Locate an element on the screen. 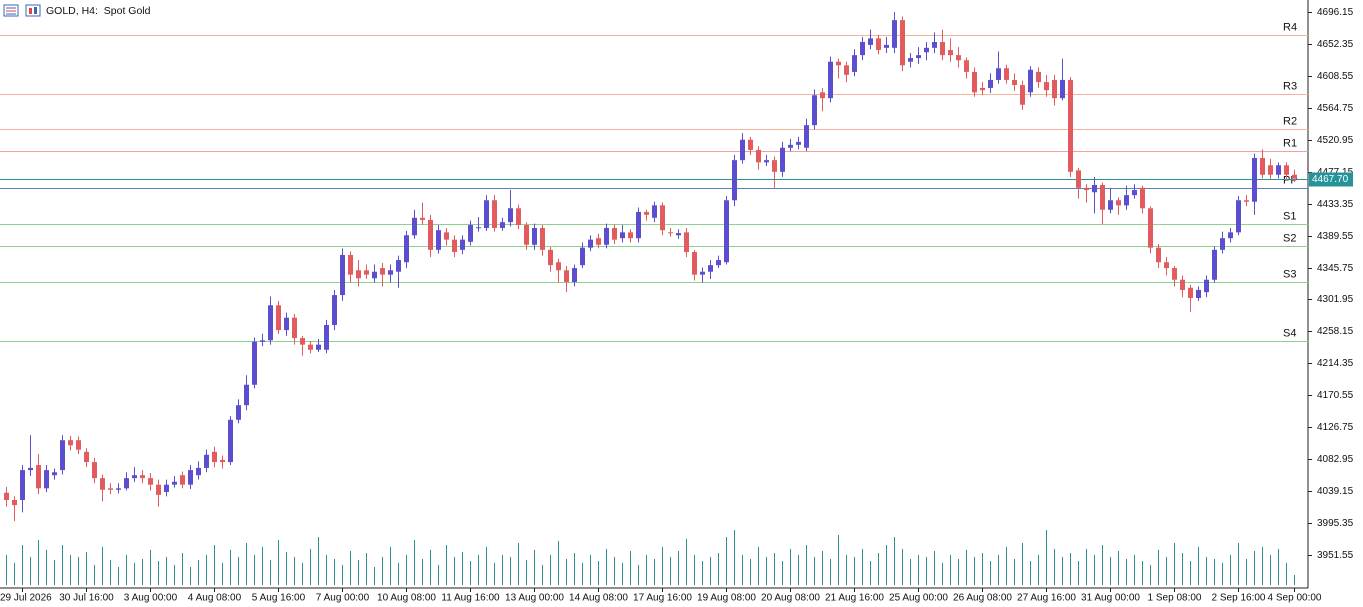 The width and height of the screenshot is (1363, 607). y-tick-label: 4433.35 is located at coordinates (1335, 204).